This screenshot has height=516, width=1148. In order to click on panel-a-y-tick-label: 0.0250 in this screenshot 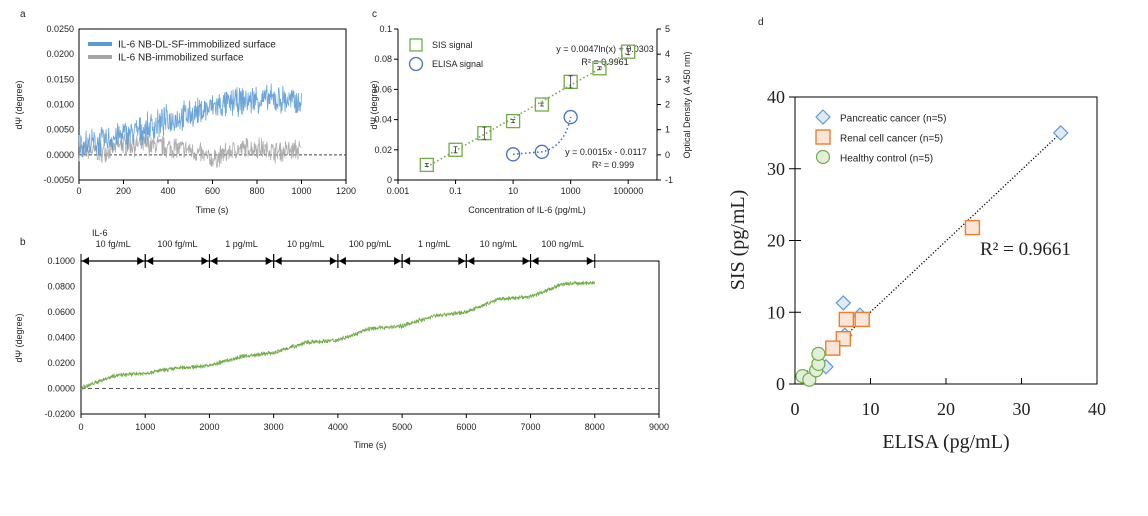, I will do `click(60, 29)`.